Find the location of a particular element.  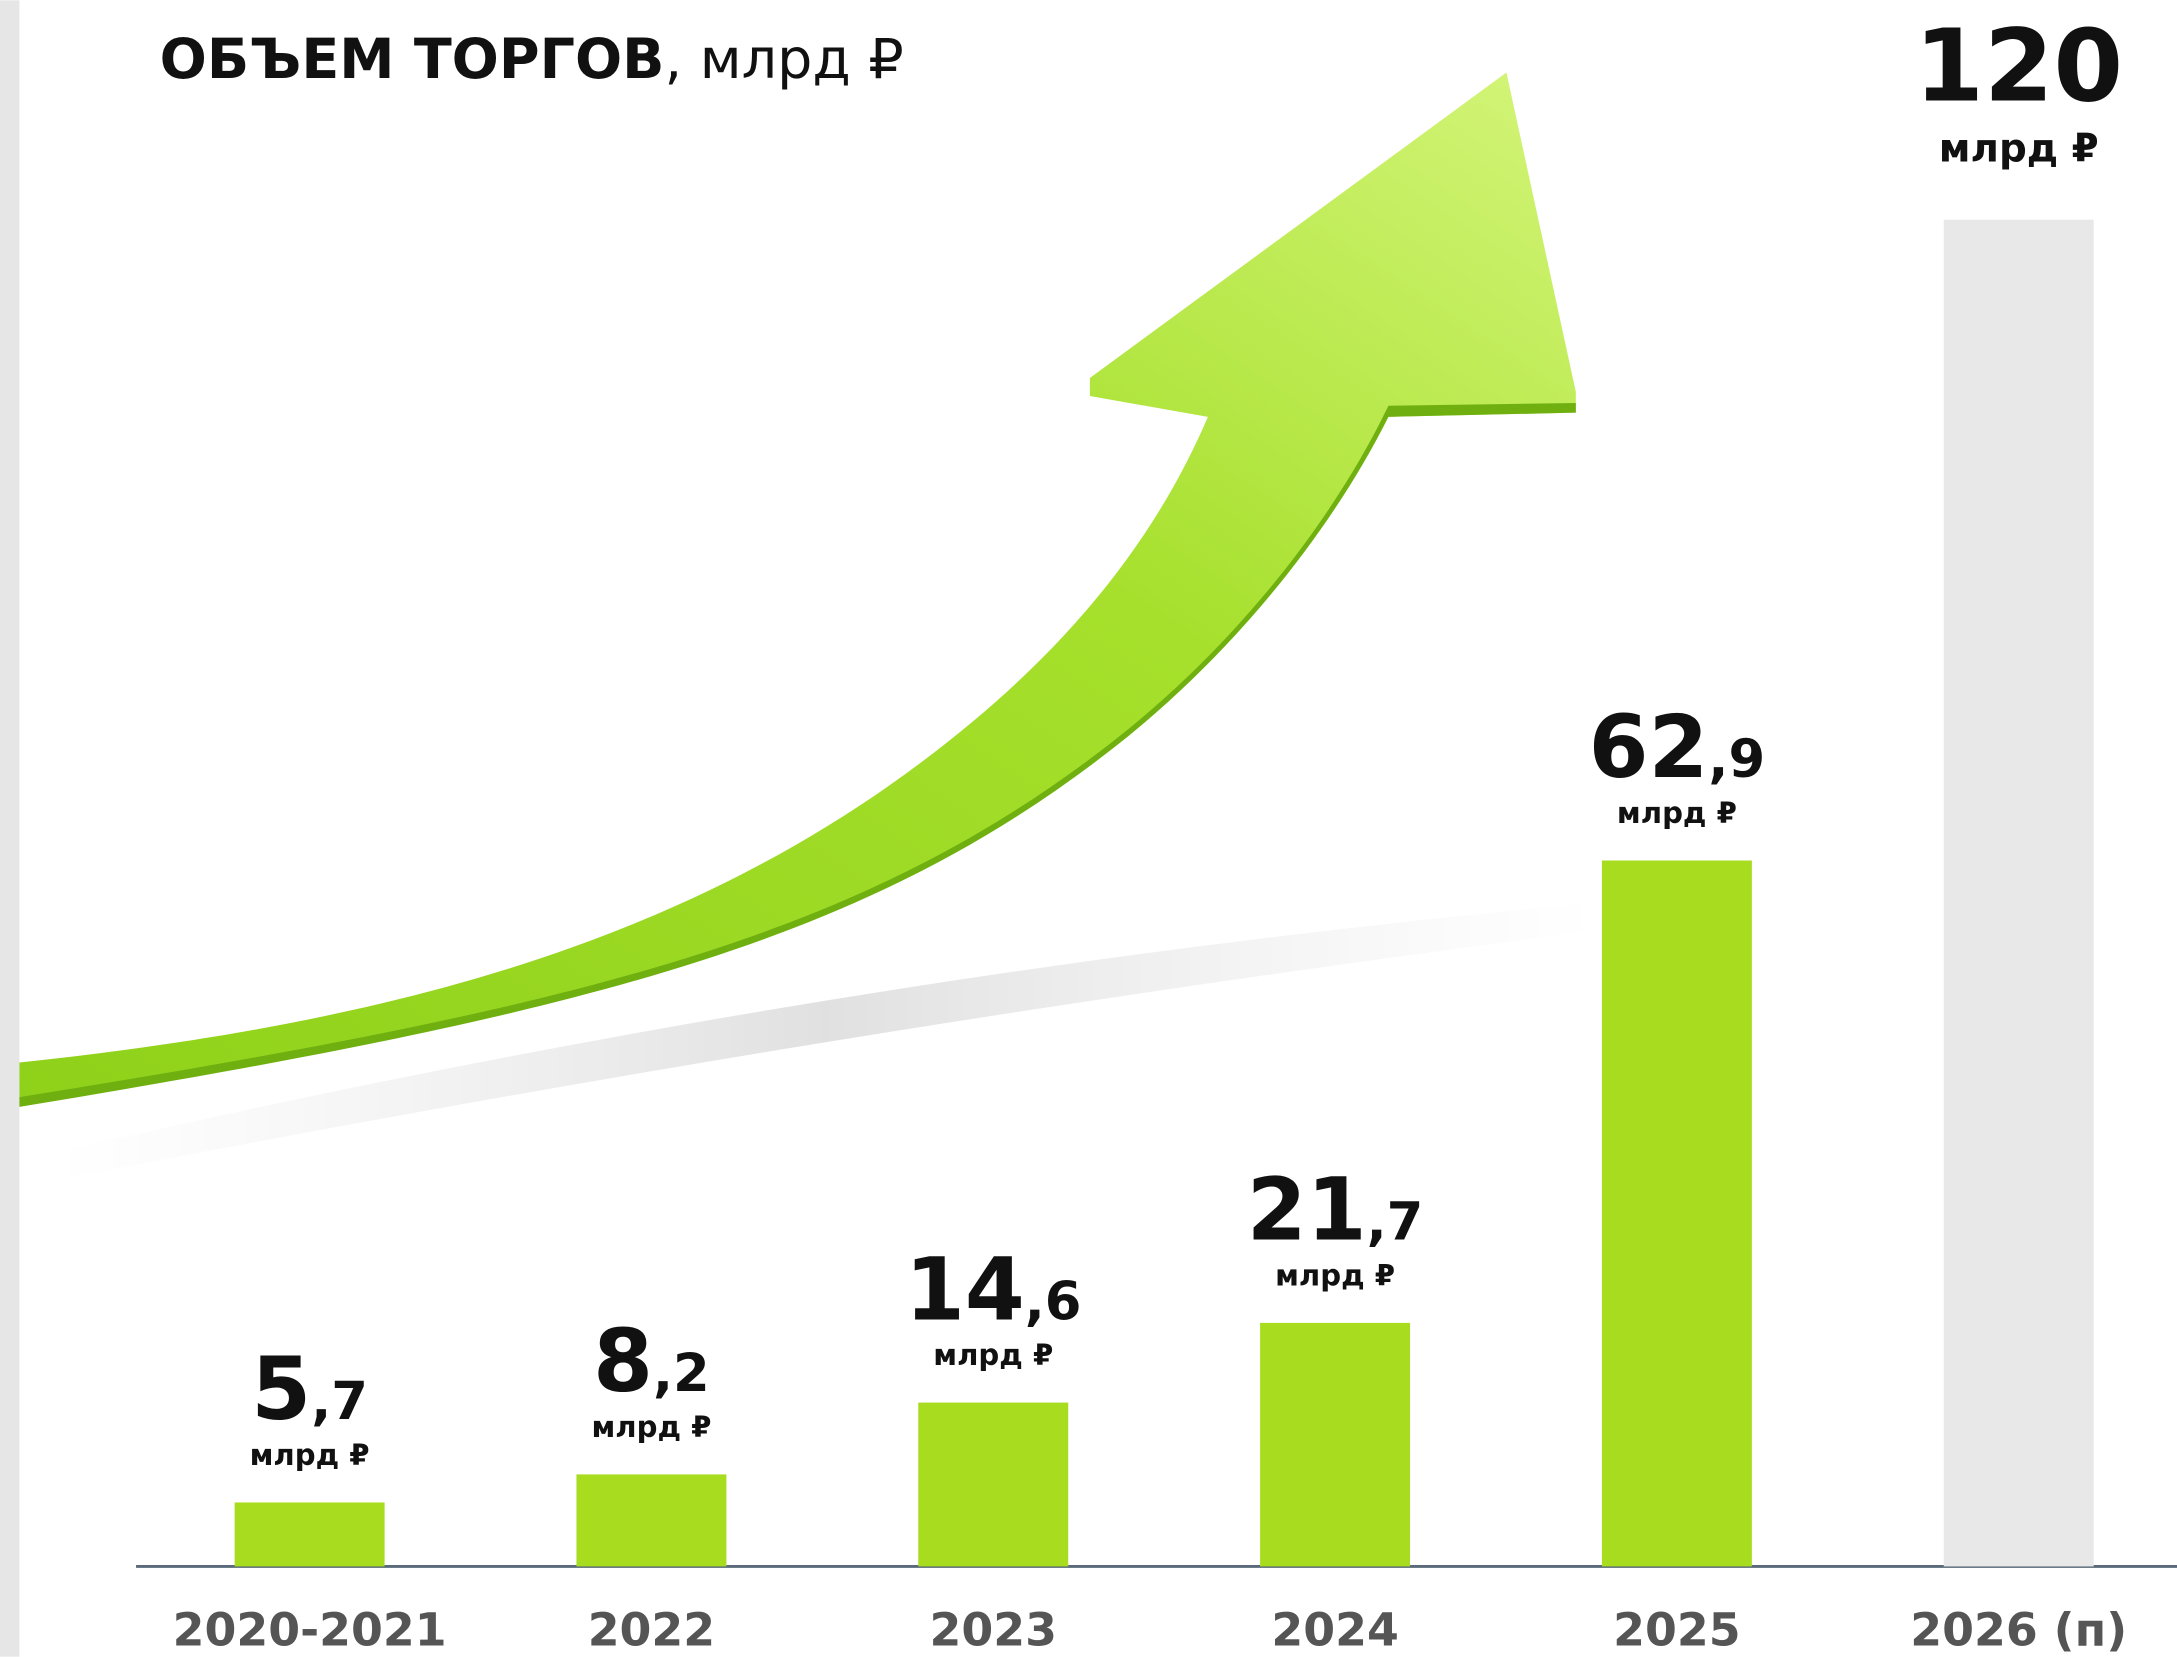

left-edge is located at coordinates (10, 828).